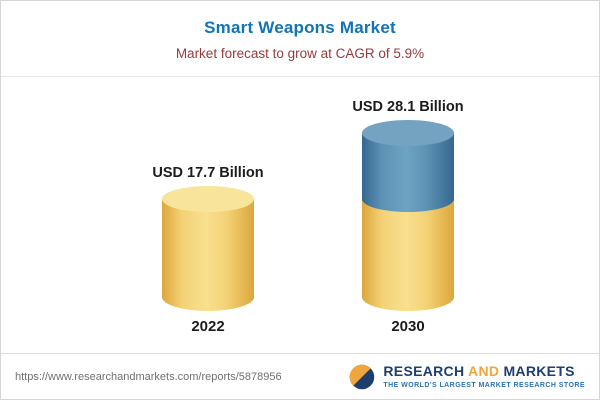 The height and width of the screenshot is (400, 600). I want to click on brand-word-research: RESEARCH, so click(424, 371).